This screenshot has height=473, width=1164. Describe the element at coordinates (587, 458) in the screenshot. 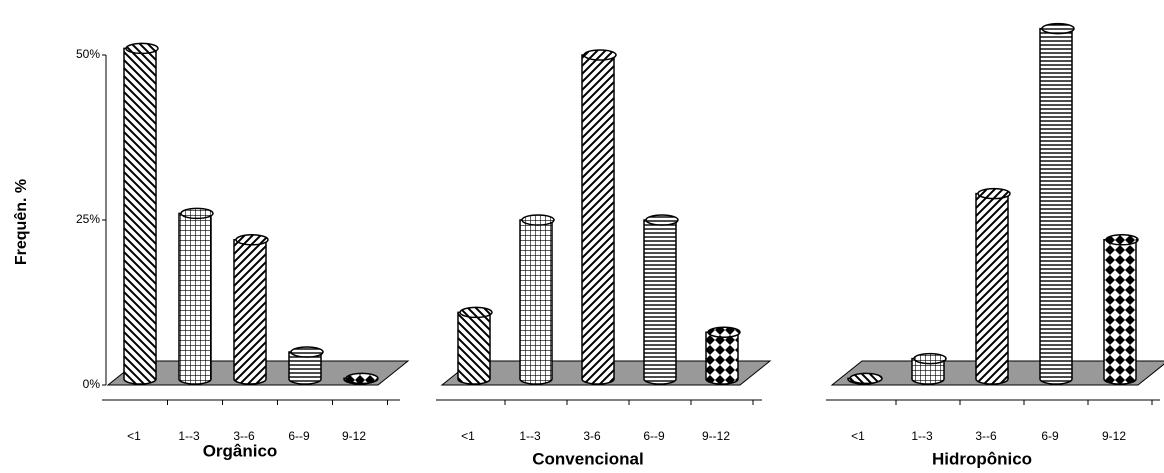

I see `chart-title: Convencional` at that location.